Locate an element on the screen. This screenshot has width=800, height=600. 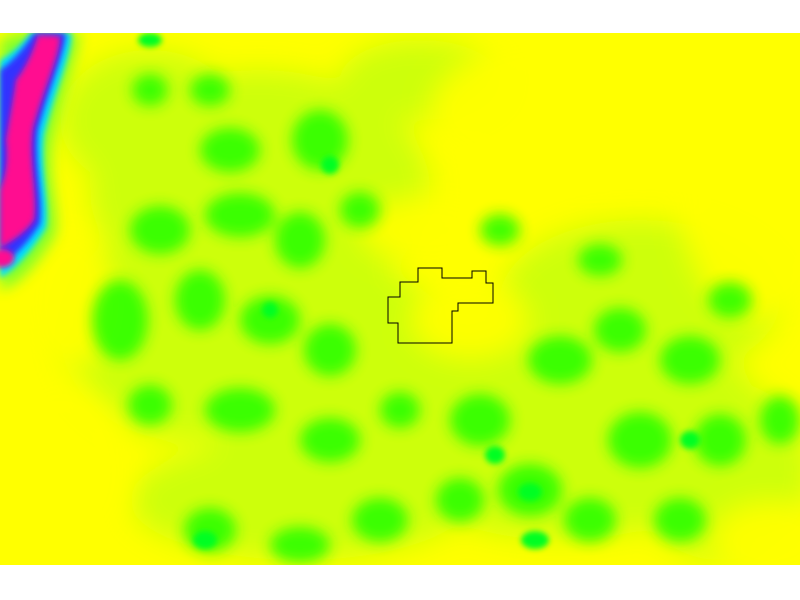
ridge-tail-blob is located at coordinates (7, 258).